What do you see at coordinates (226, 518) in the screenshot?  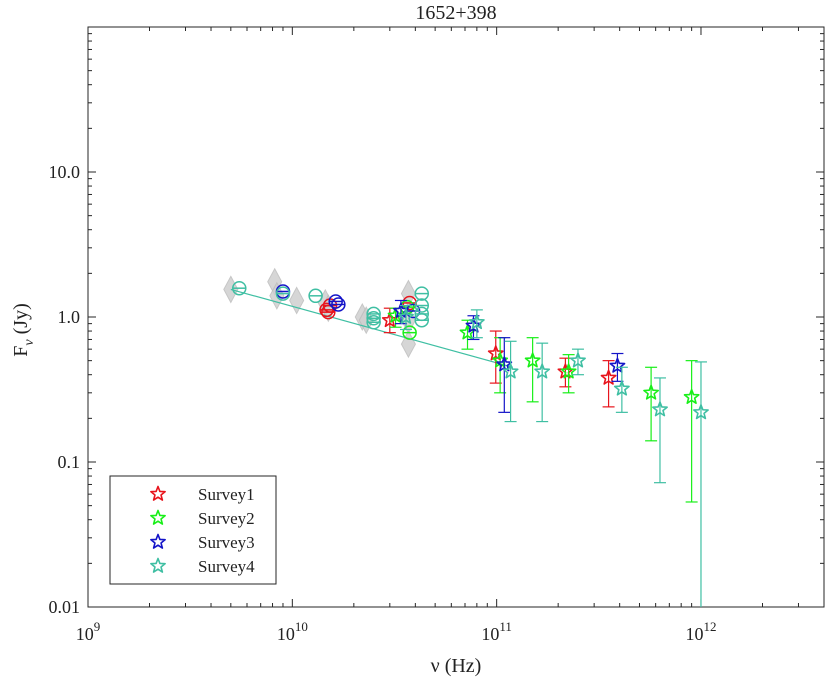 I see `legend-label: Survey2` at bounding box center [226, 518].